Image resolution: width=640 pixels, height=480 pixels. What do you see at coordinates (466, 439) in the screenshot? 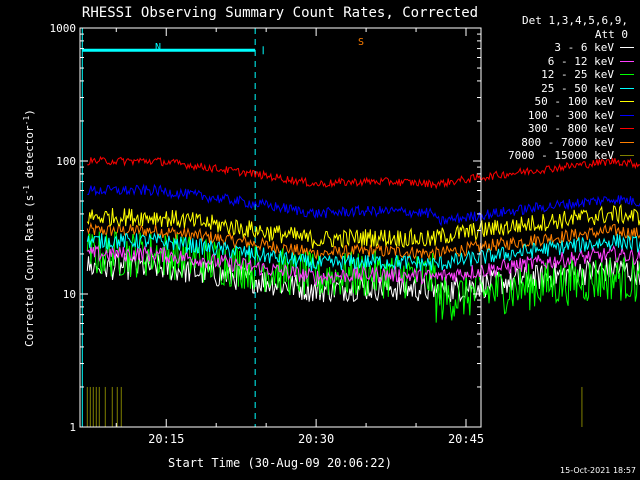
I see `x-tick-label: 20:45` at bounding box center [466, 439].